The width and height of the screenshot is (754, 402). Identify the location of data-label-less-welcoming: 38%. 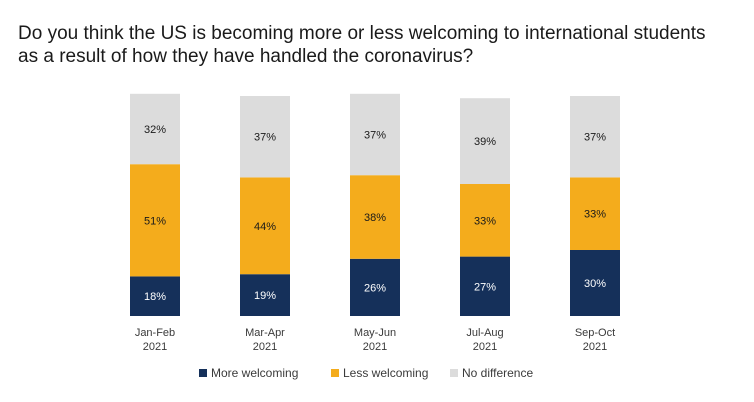
(375, 218).